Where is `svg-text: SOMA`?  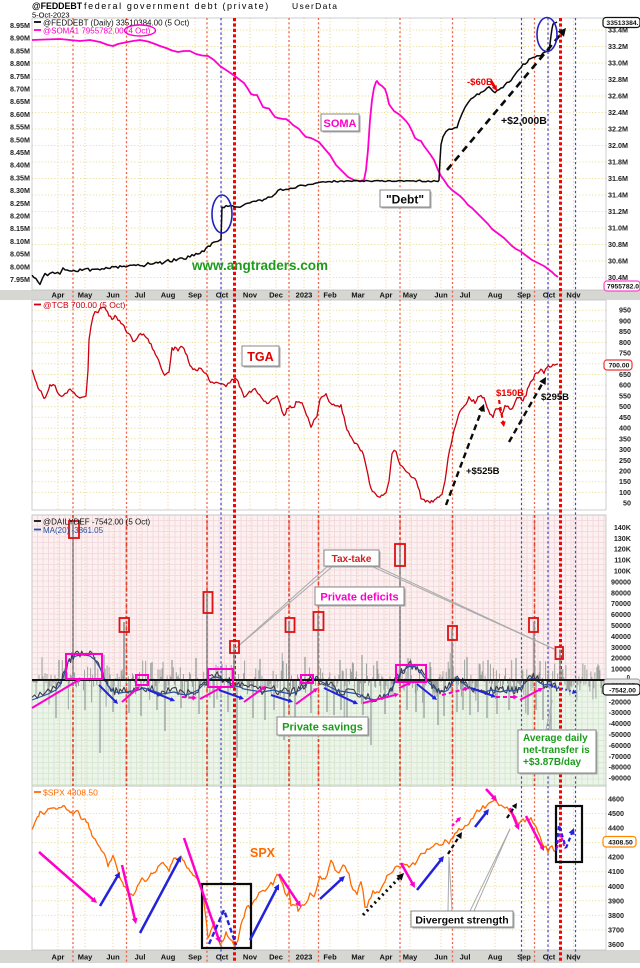 svg-text: SOMA is located at coordinates (340, 124).